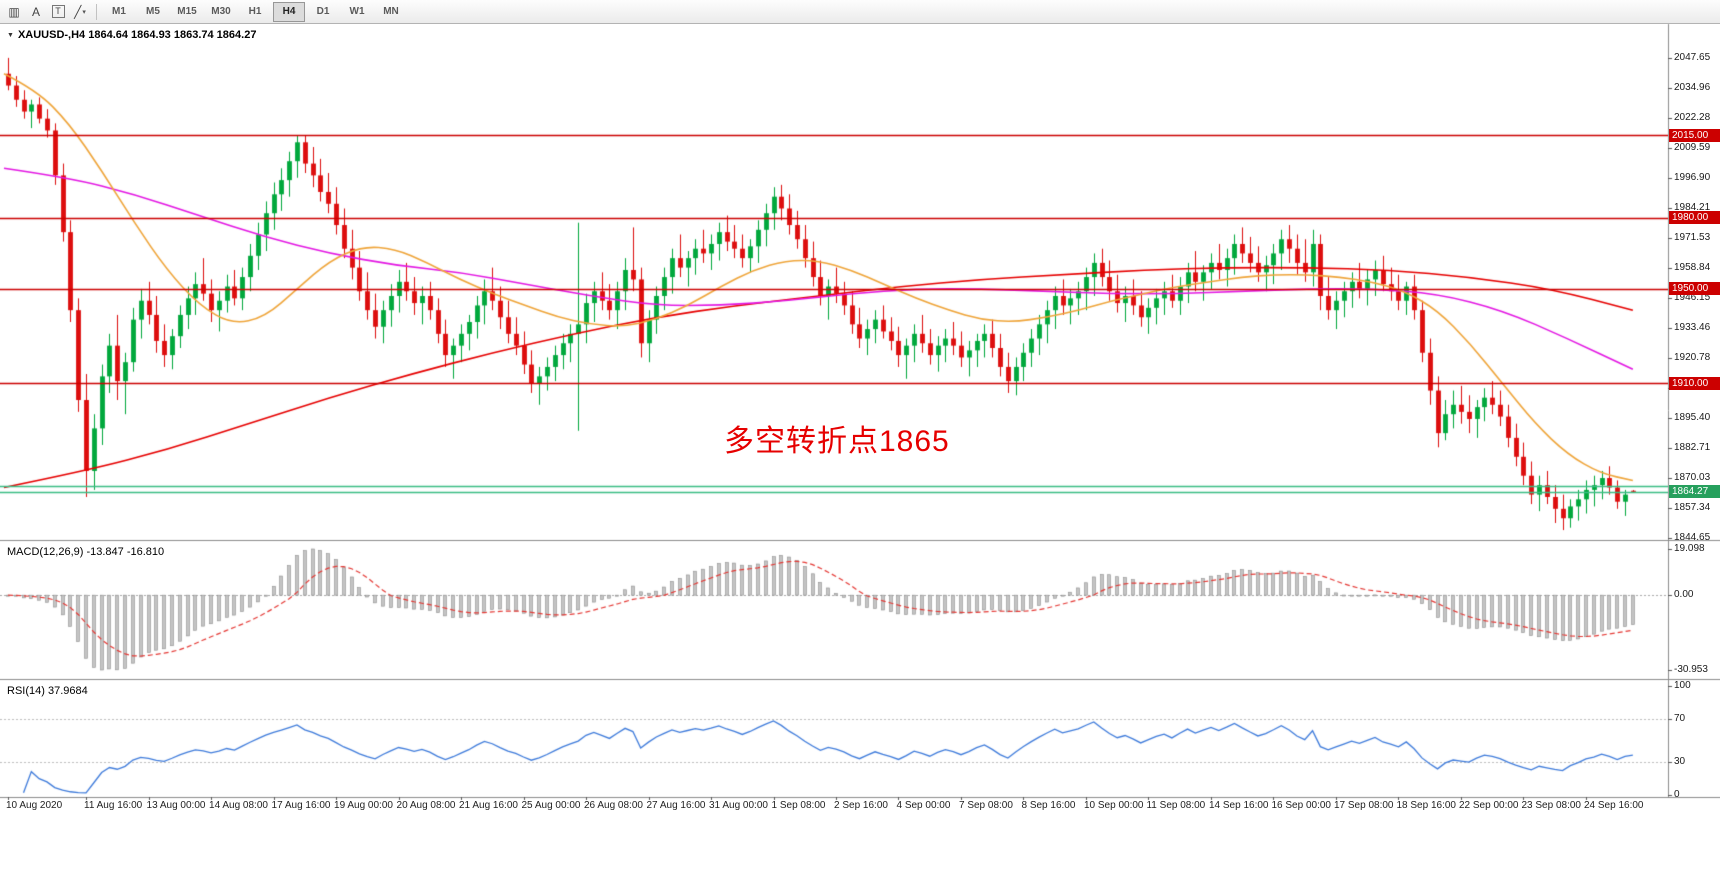 This screenshot has width=1720, height=893. I want to click on time-axis-label: 17 Aug 16:00, so click(301, 805).